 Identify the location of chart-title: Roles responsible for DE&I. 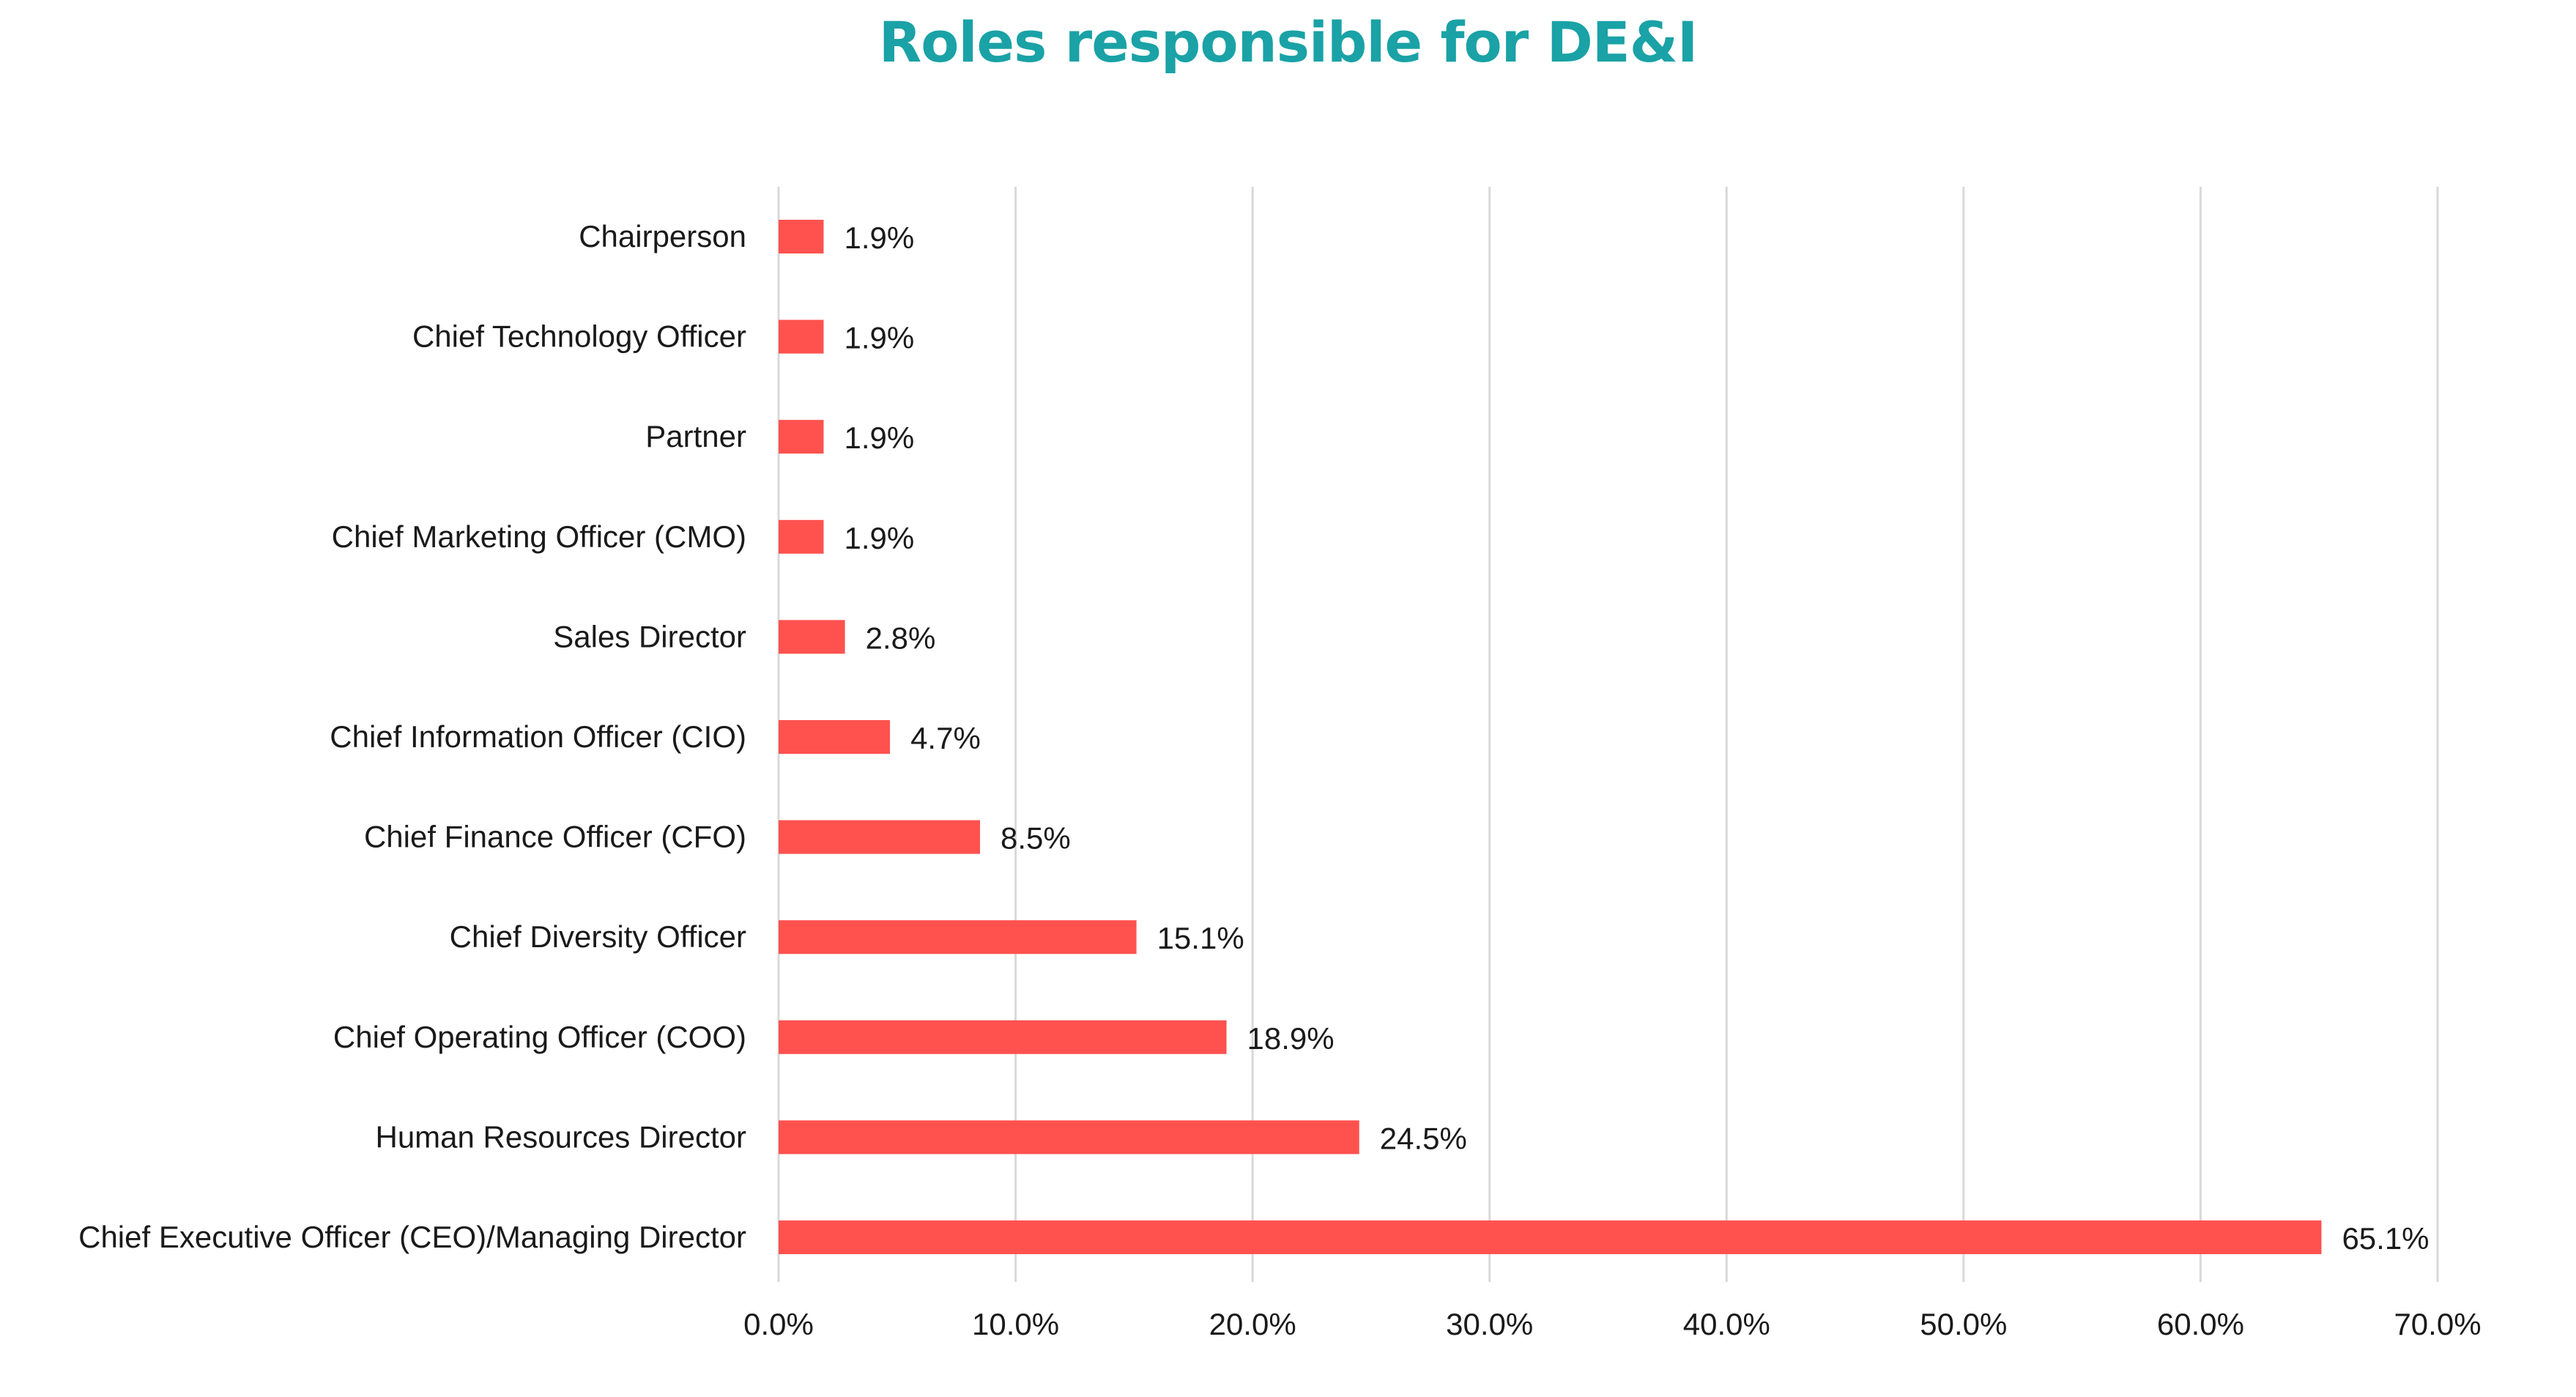
(1288, 42).